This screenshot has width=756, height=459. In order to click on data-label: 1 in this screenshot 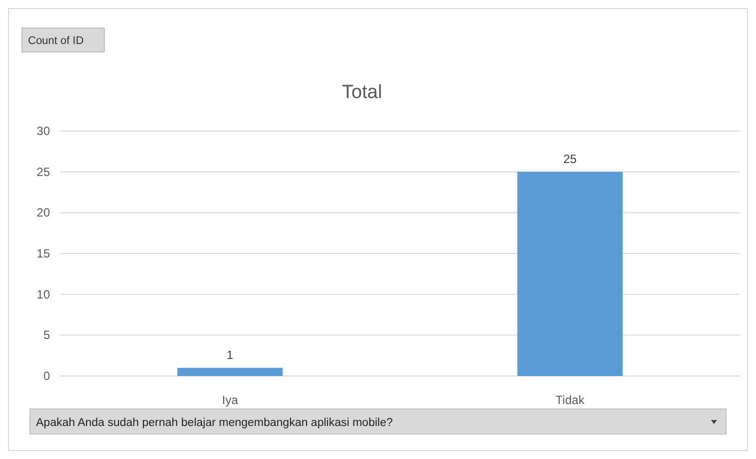, I will do `click(230, 355)`.